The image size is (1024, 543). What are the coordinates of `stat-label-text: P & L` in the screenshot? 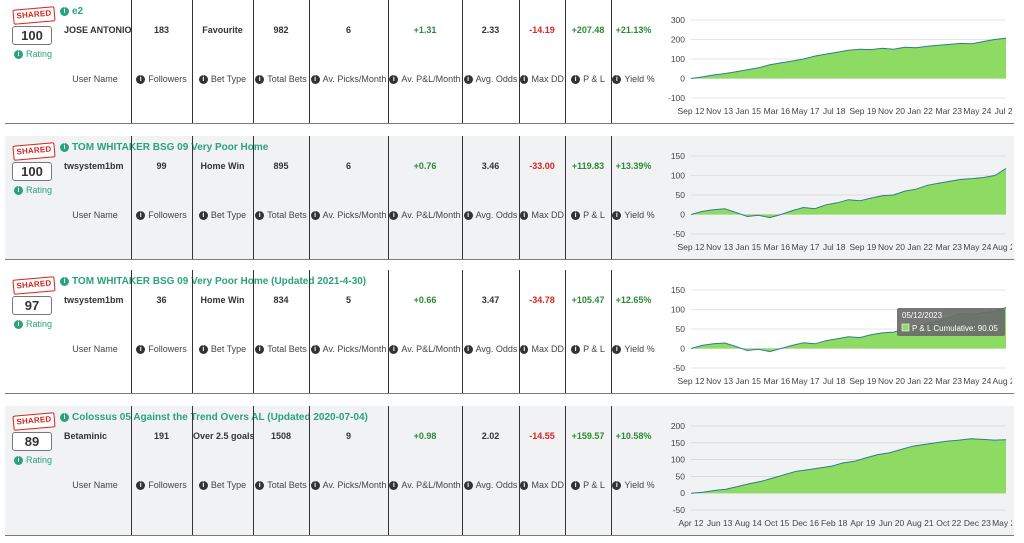 It's located at (594, 485).